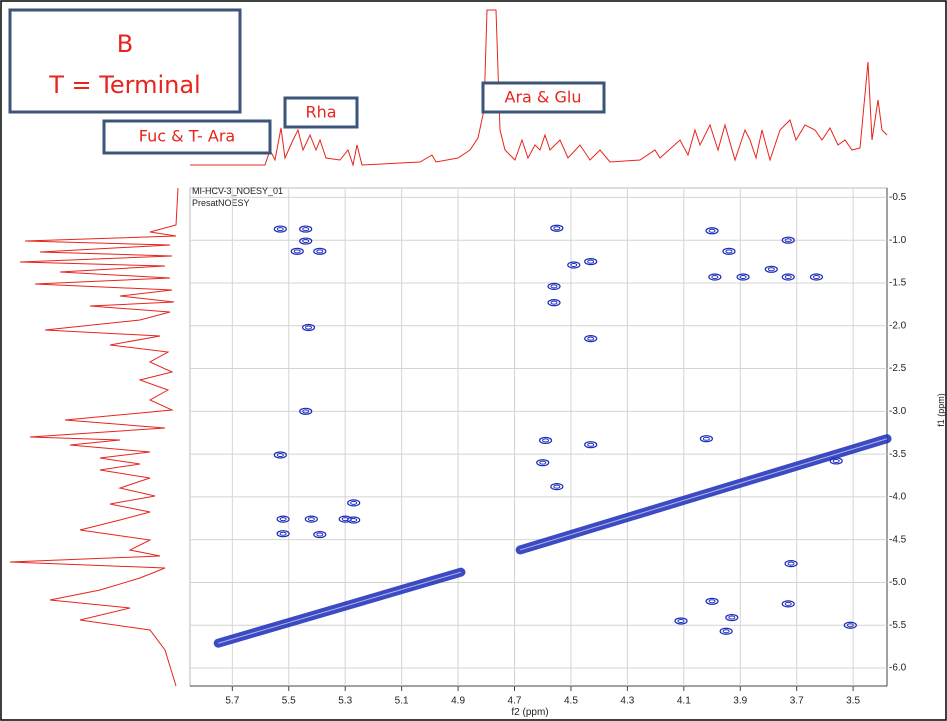 This screenshot has width=947, height=721. I want to click on x-tick-label: 5.1, so click(402, 701).